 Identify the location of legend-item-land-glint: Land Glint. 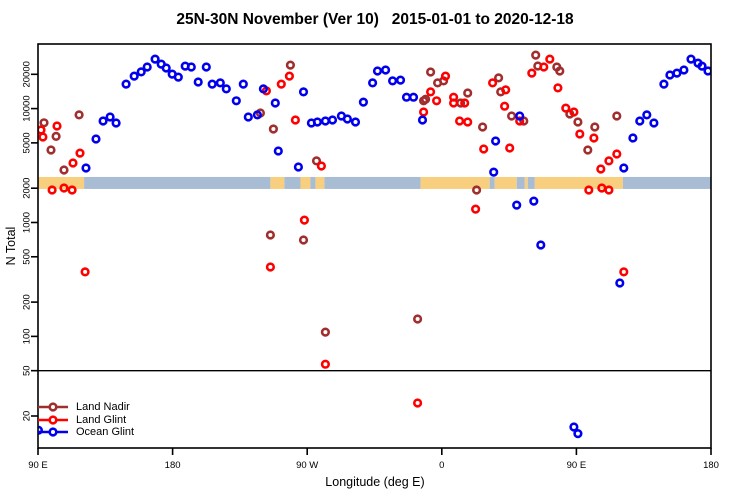
(85, 419).